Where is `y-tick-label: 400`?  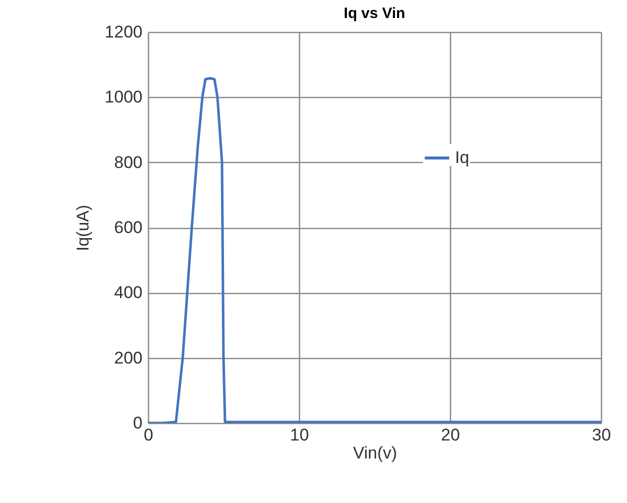 y-tick-label: 400 is located at coordinates (128, 292).